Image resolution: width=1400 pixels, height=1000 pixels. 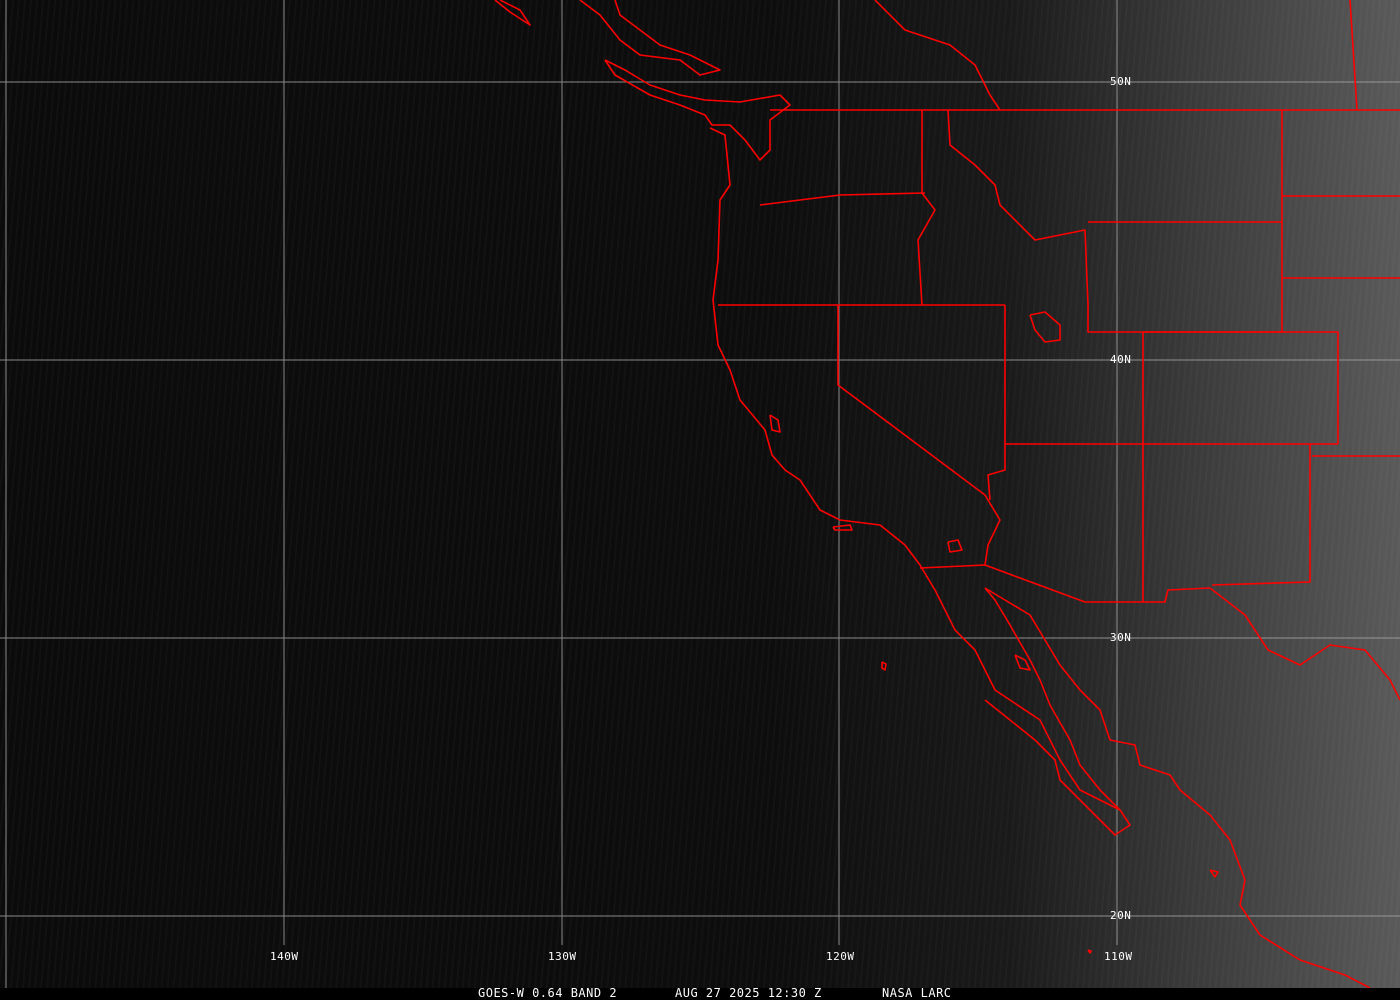 What do you see at coordinates (1121, 359) in the screenshot?
I see `lat-label-40n: 40N` at bounding box center [1121, 359].